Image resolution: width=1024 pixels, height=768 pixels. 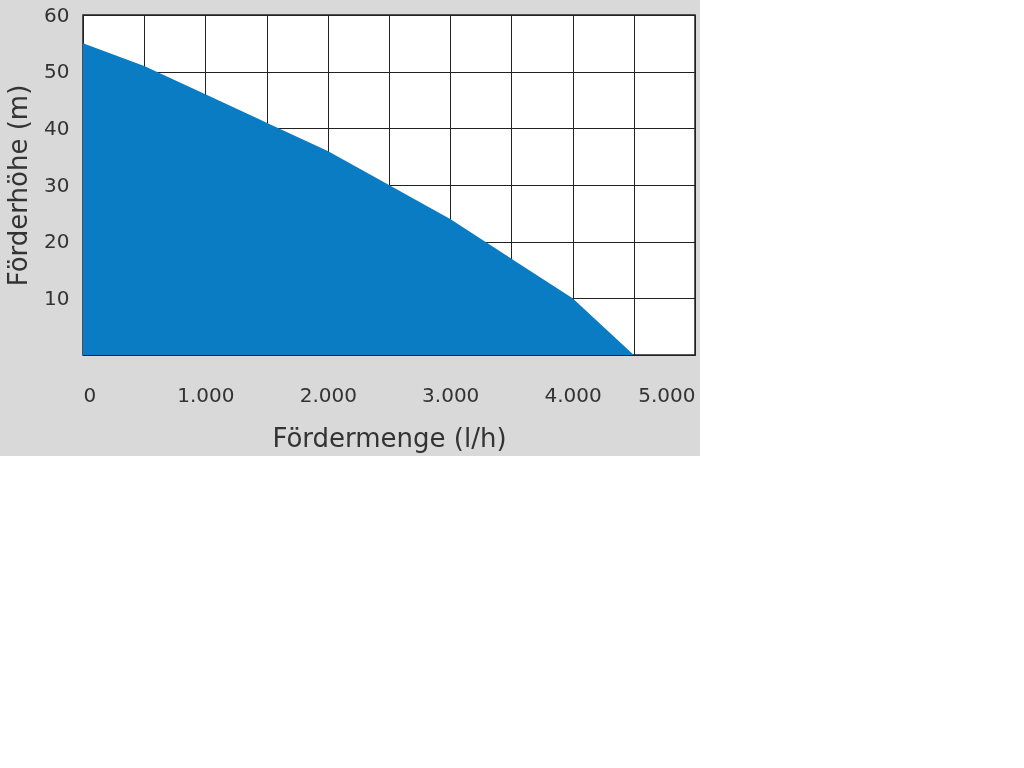 What do you see at coordinates (328, 394) in the screenshot?
I see `x-tick-label: 2.000` at bounding box center [328, 394].